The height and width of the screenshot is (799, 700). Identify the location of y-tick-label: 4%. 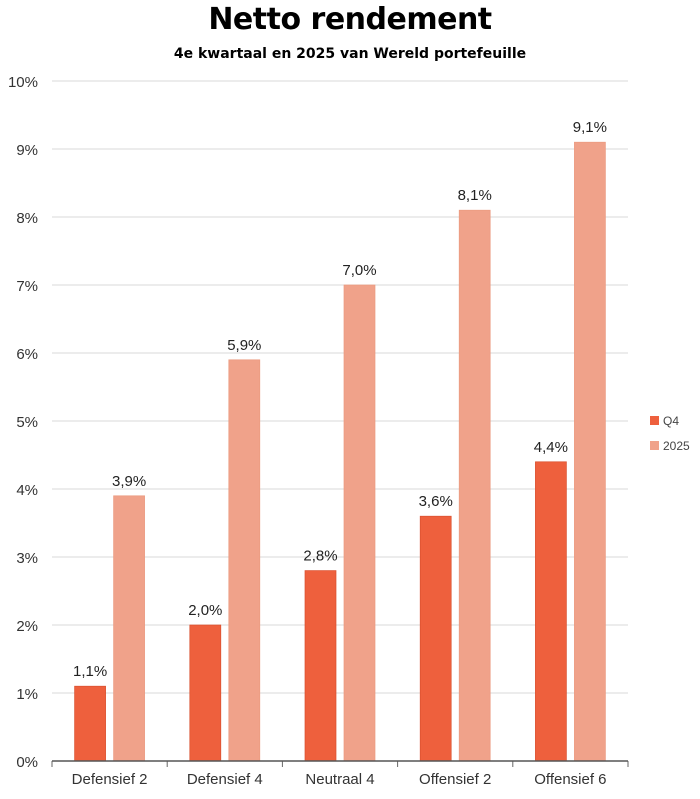
(27, 490).